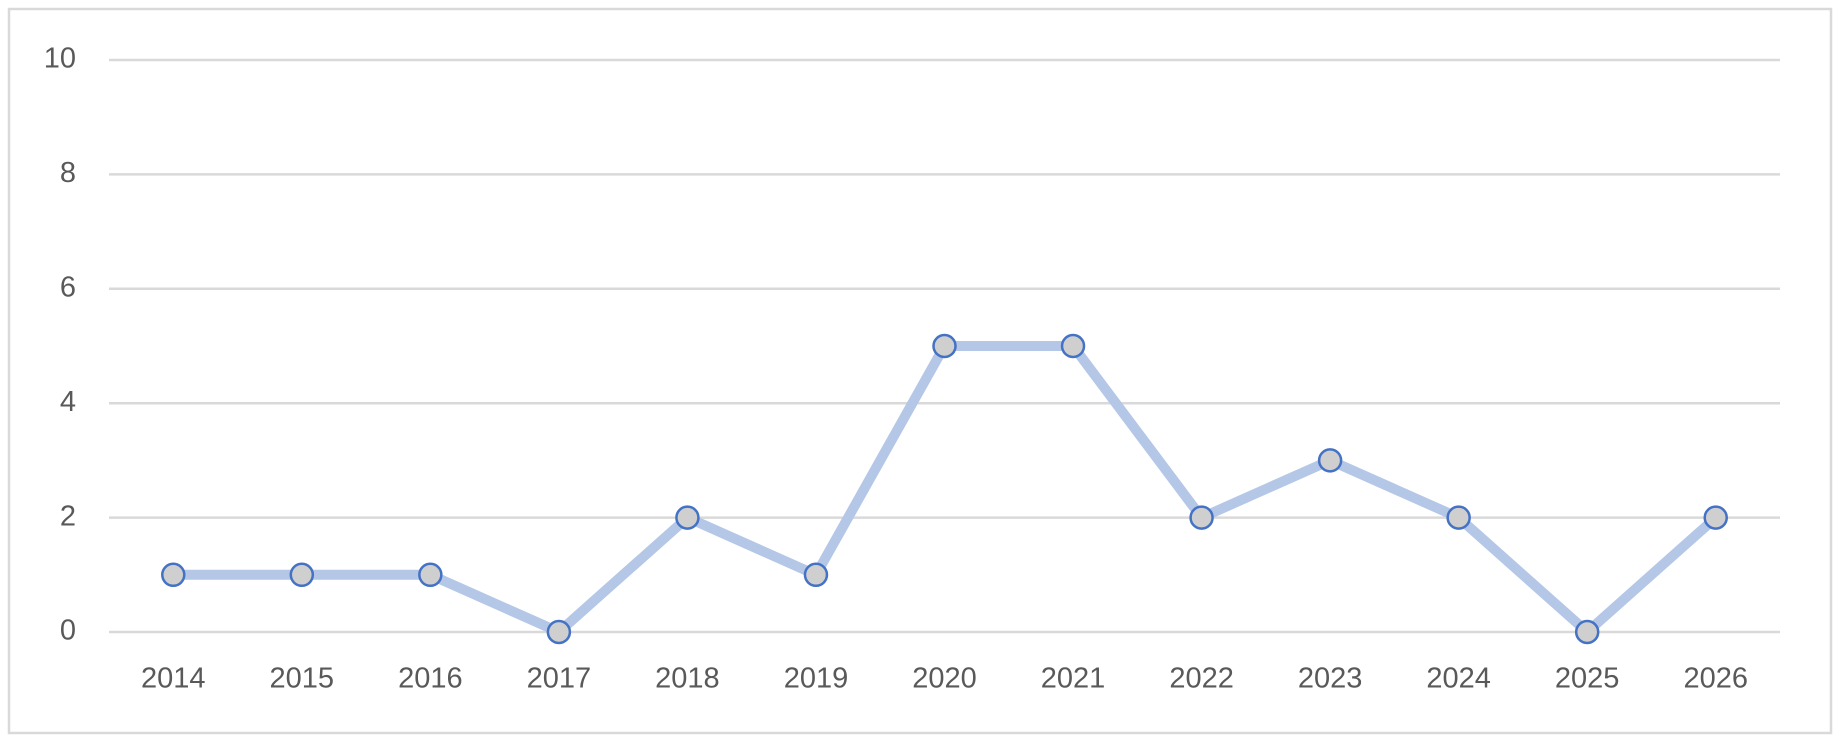  What do you see at coordinates (60, 59) in the screenshot?
I see `y-tick-label: 10` at bounding box center [60, 59].